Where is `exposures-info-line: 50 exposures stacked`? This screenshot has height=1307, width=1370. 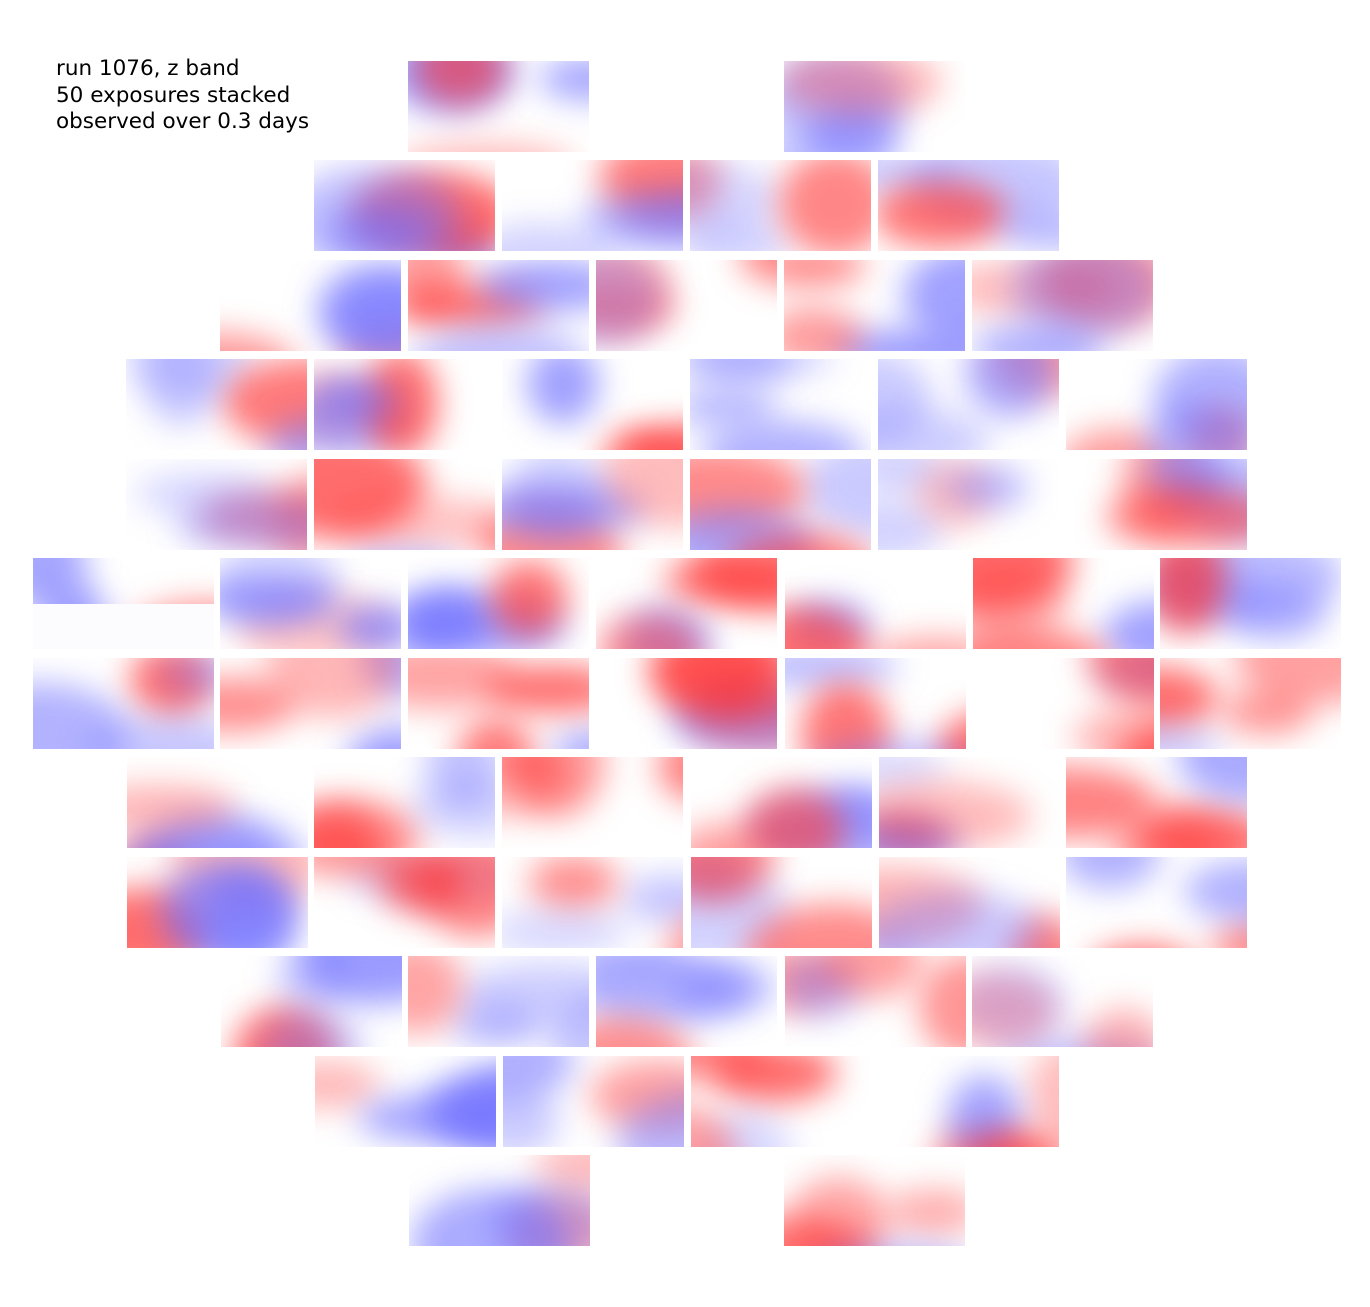 exposures-info-line: 50 exposures stacked is located at coordinates (173, 95).